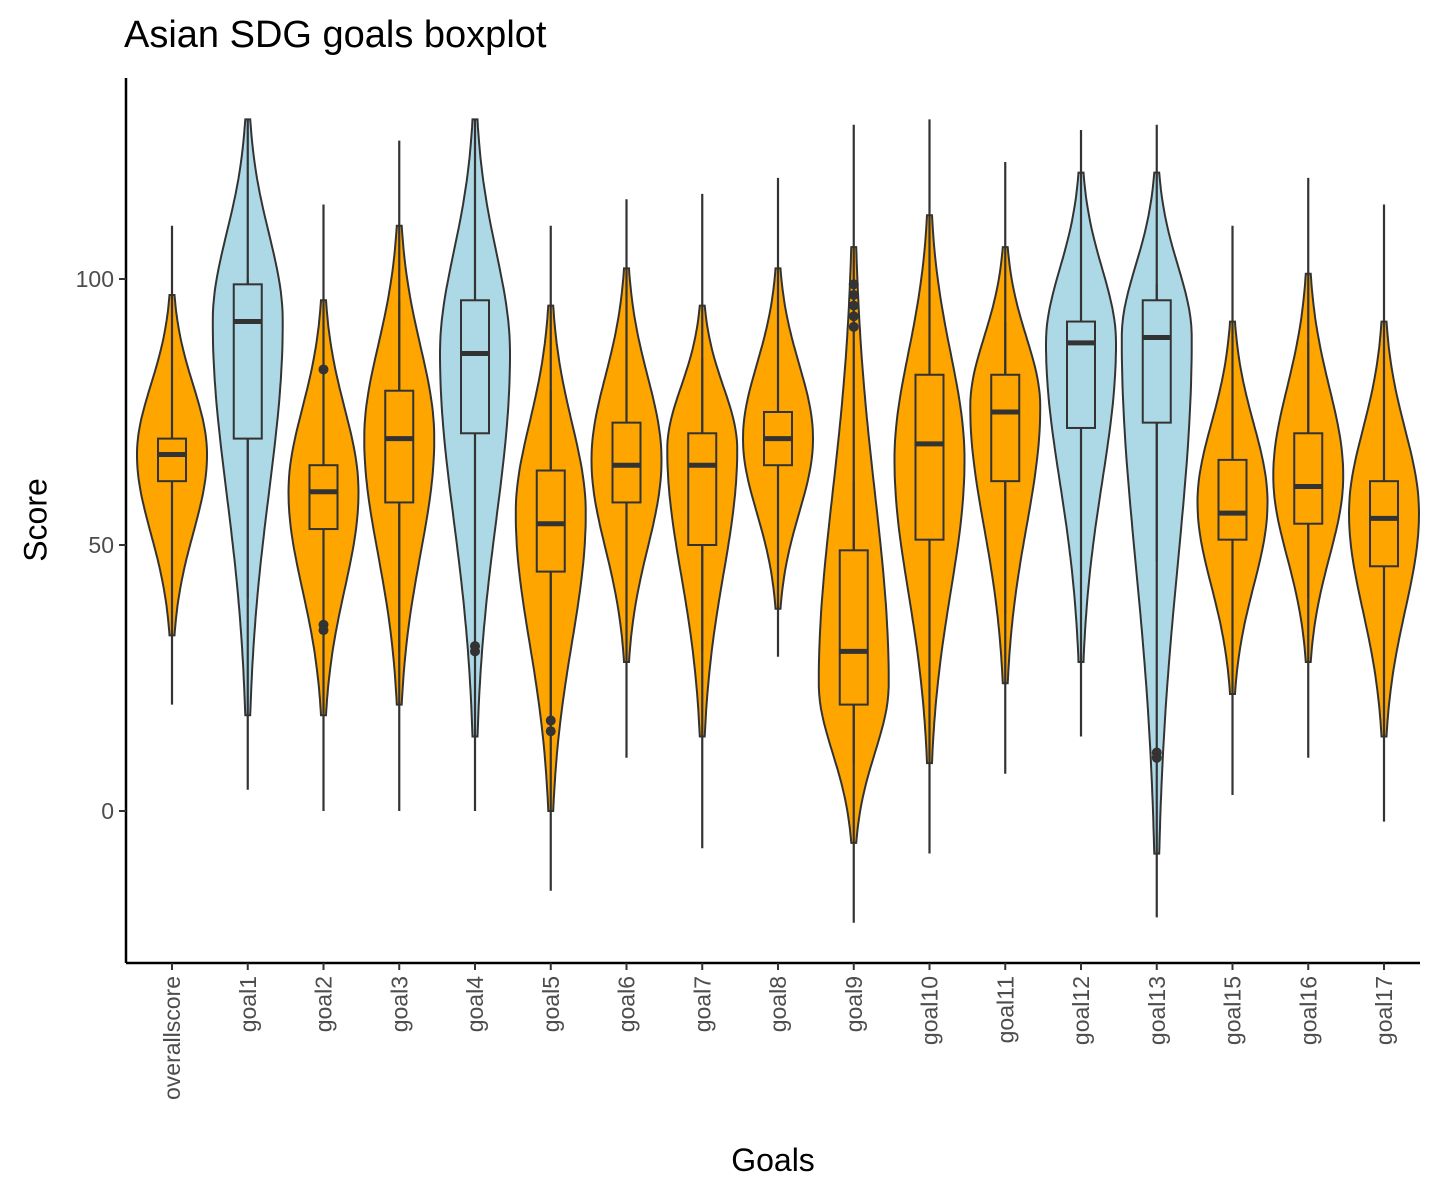  I want to click on box-goal7, so click(702, 489).